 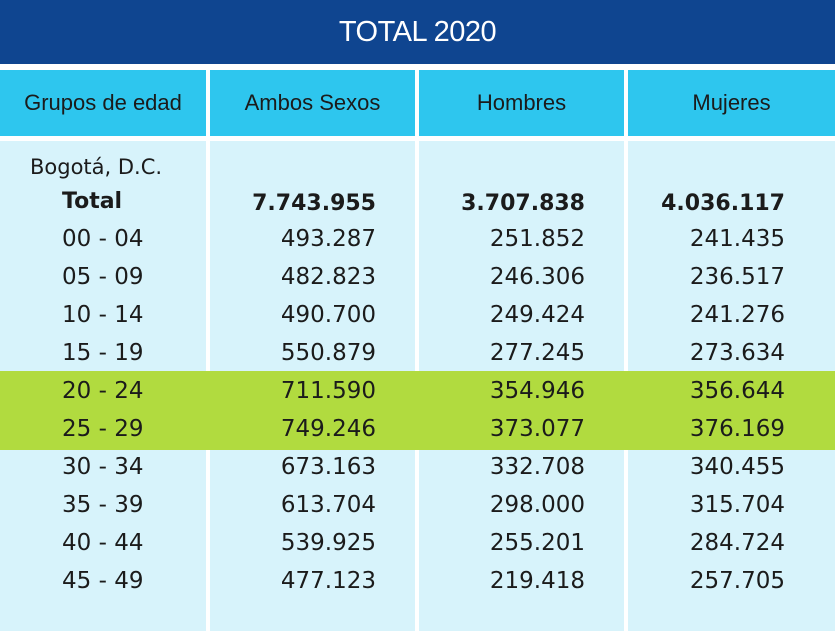 What do you see at coordinates (737, 353) in the screenshot?
I see `mujeres-value: 273.634` at bounding box center [737, 353].